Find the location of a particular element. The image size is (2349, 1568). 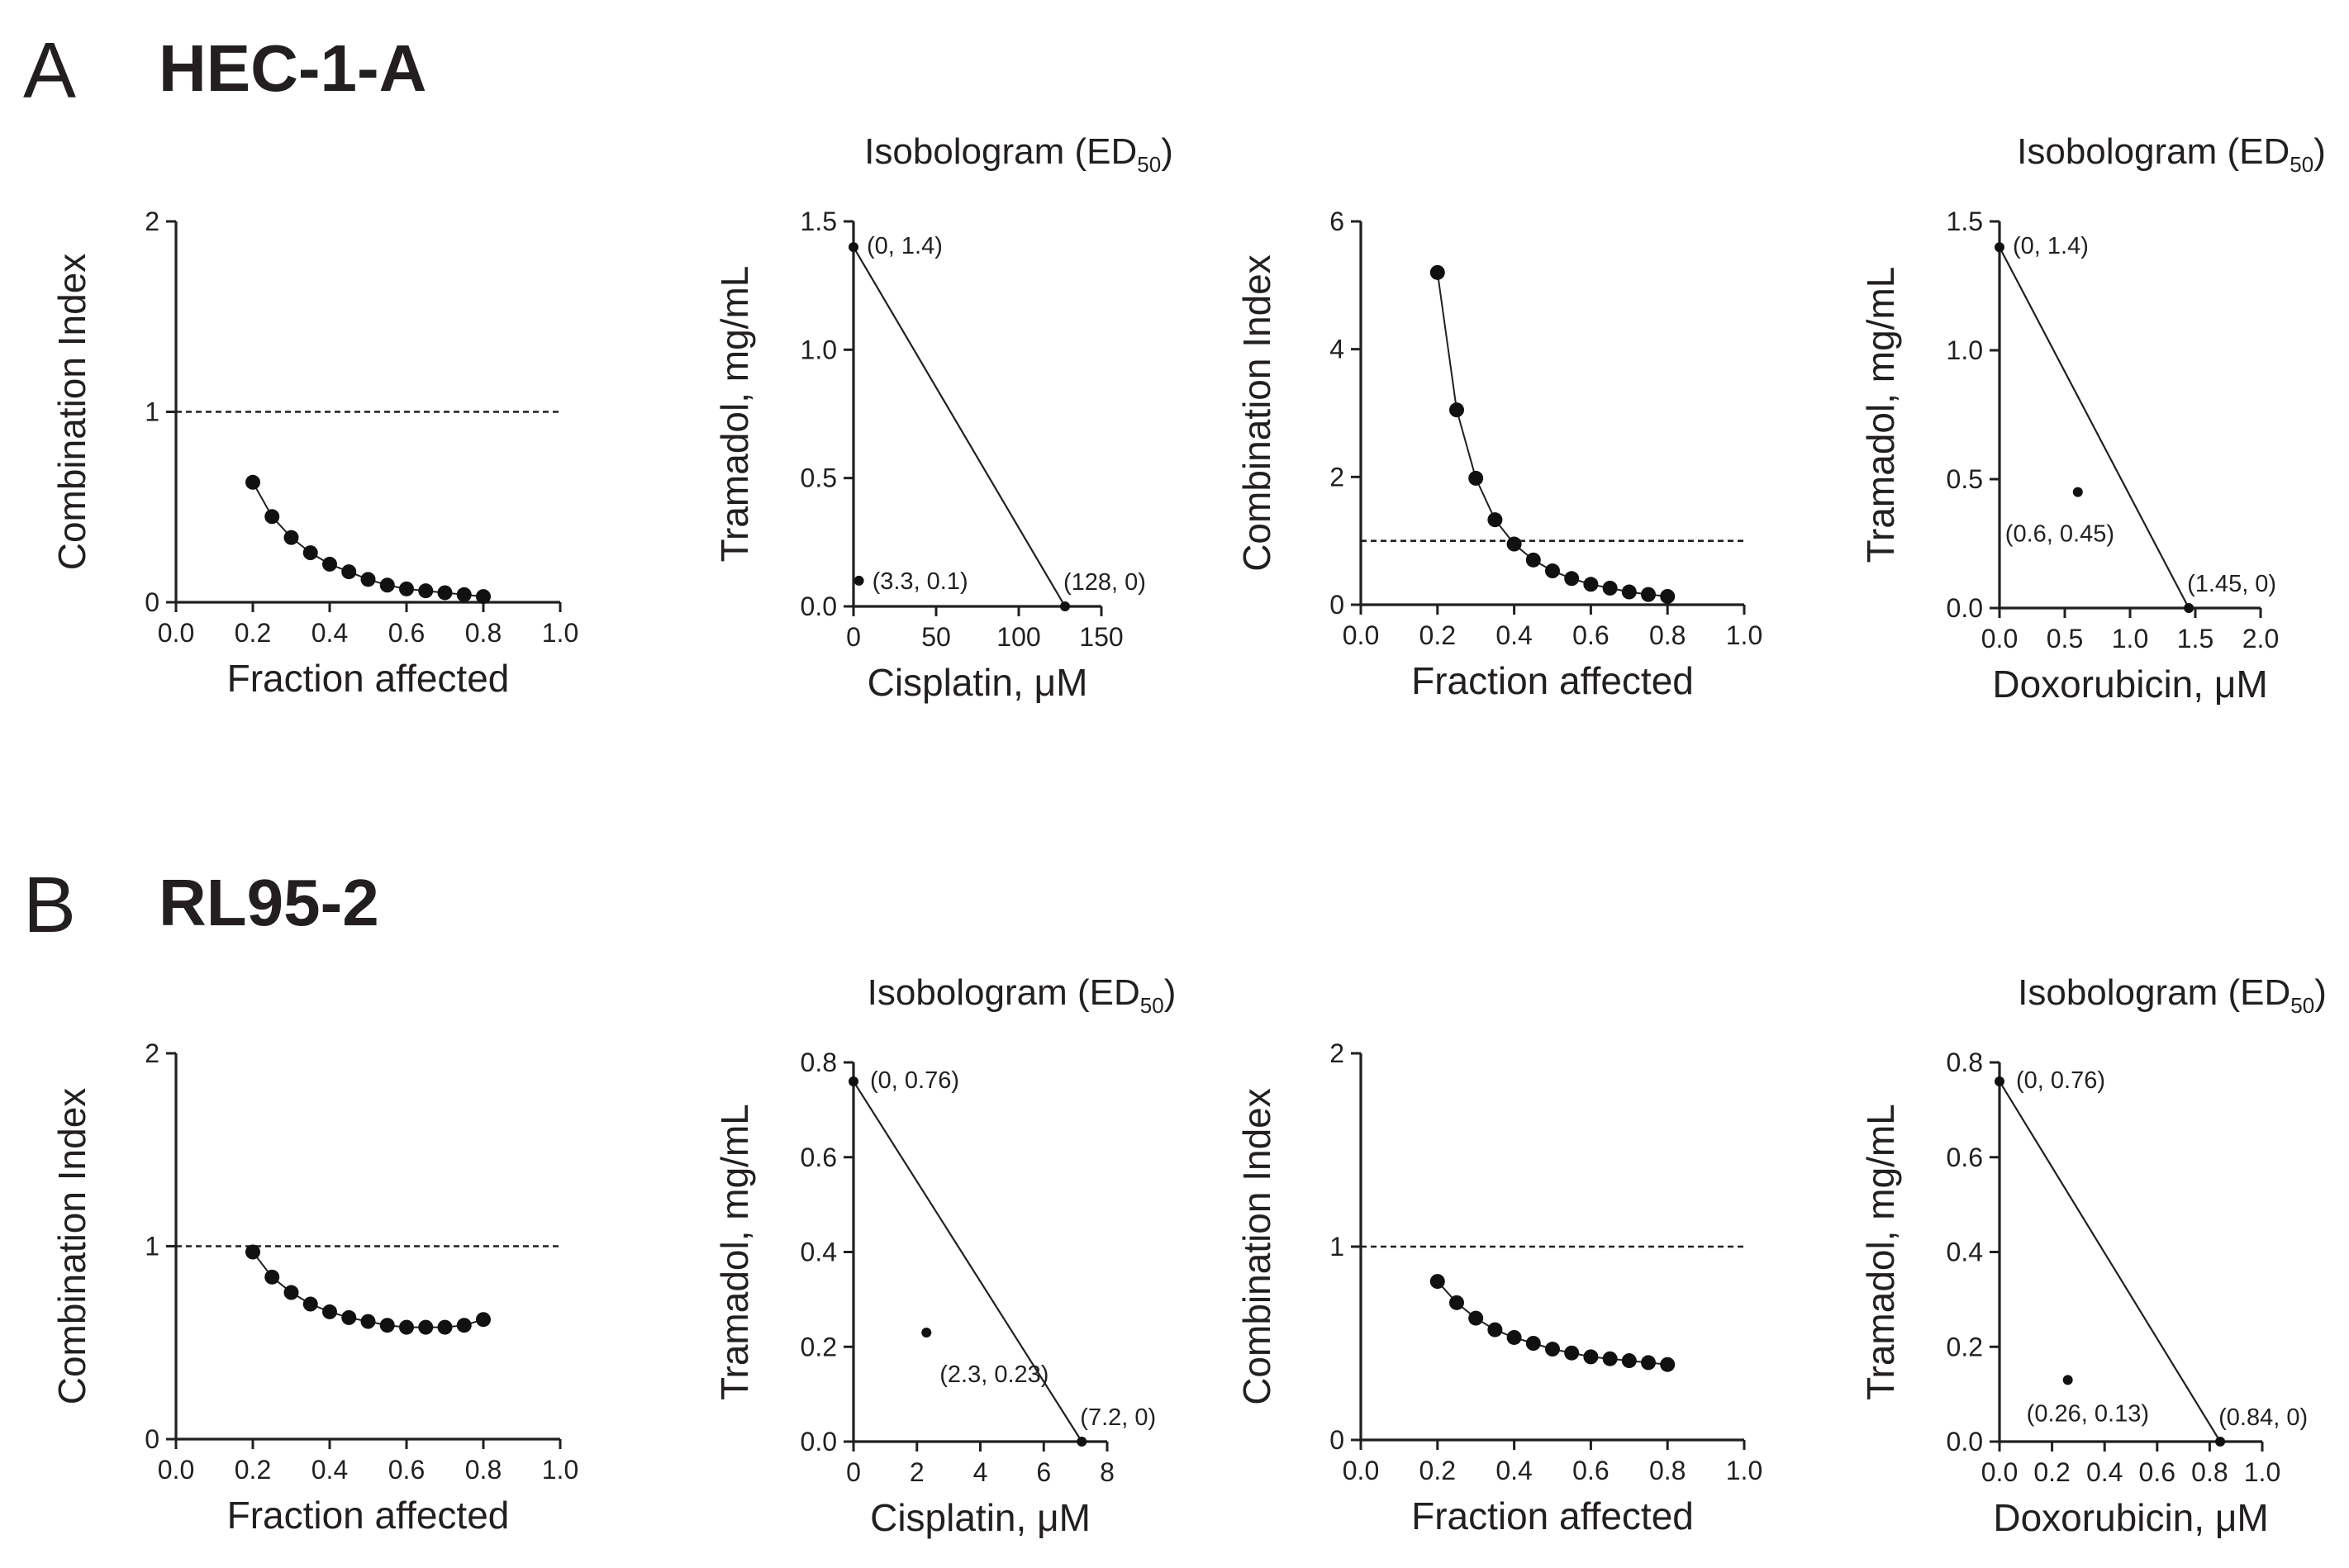

y-tick-label: 0.8 is located at coordinates (1965, 1063).